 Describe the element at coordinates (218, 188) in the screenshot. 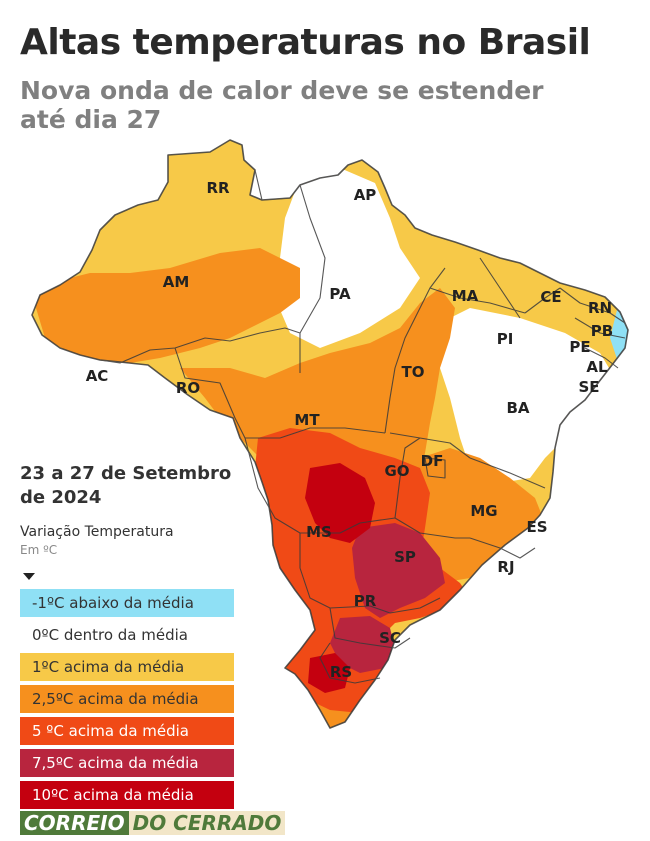

I see `state-label-rr: RR` at that location.